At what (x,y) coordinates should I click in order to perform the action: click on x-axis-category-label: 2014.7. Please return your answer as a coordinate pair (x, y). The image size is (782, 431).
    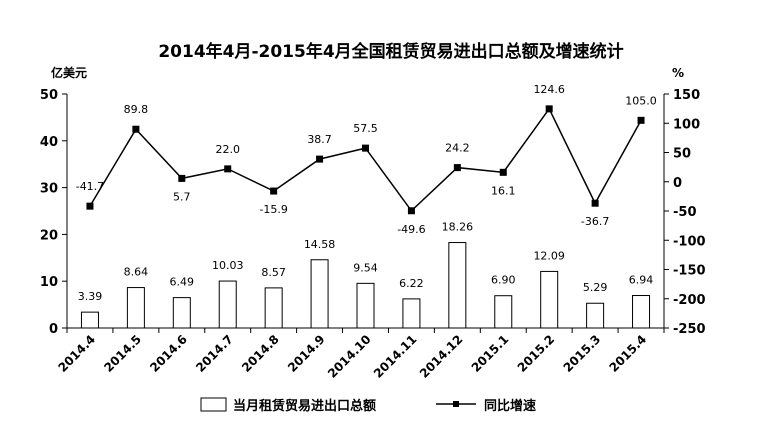
    Looking at the image, I should click on (214, 353).